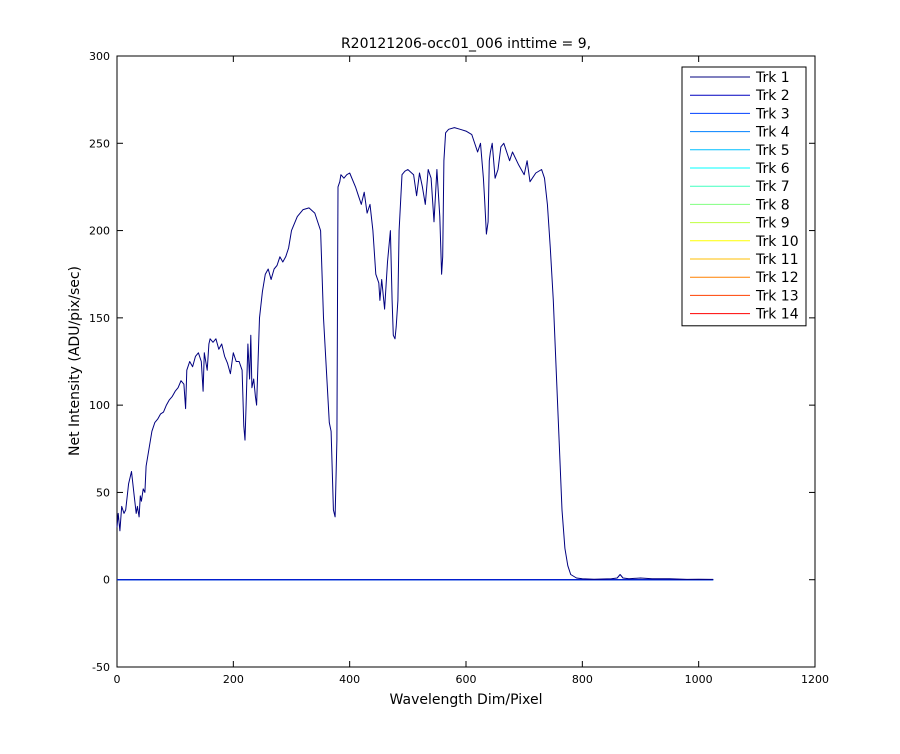 Image resolution: width=900 pixels, height=754 pixels. I want to click on y-tick-label: 50, so click(103, 492).